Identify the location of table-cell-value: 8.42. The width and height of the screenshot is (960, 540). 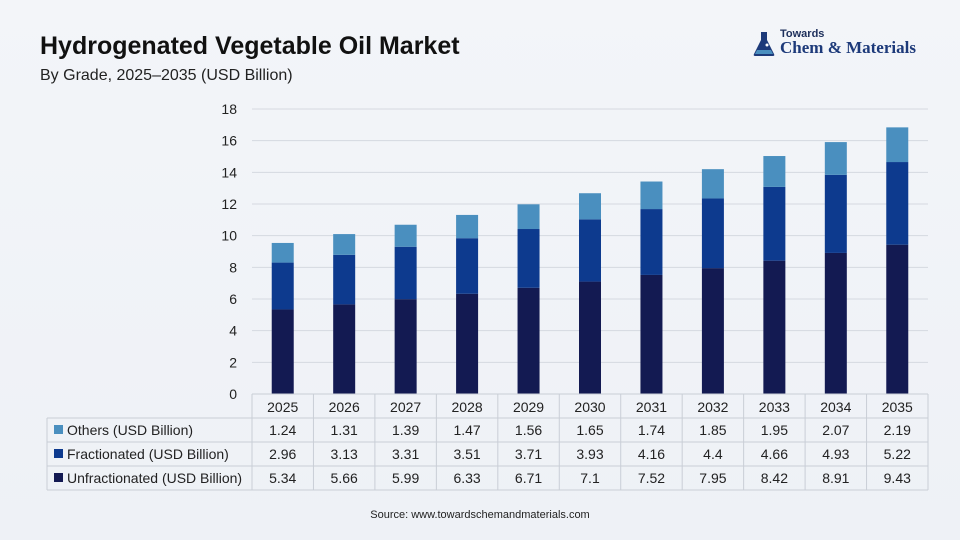
(774, 478).